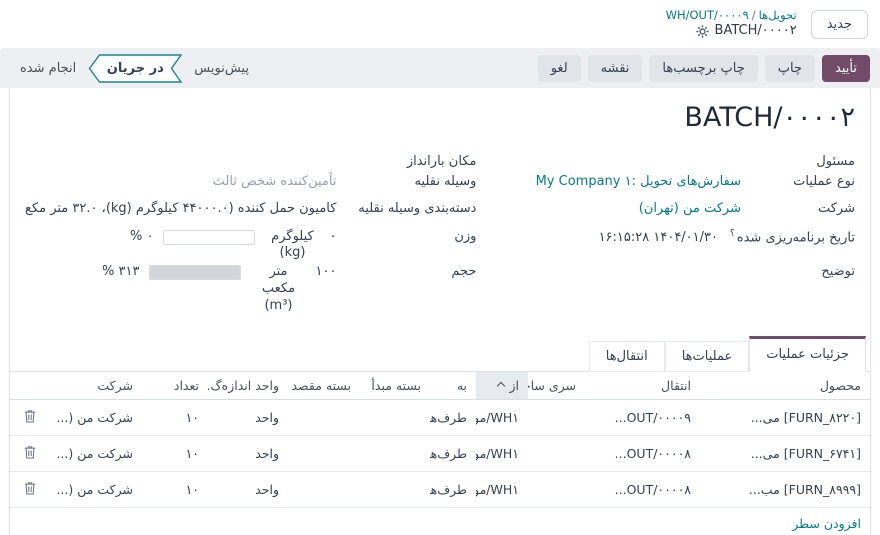 Image resolution: width=880 pixels, height=535 pixels. I want to click on col-quantity: تعداد, so click(175, 385).